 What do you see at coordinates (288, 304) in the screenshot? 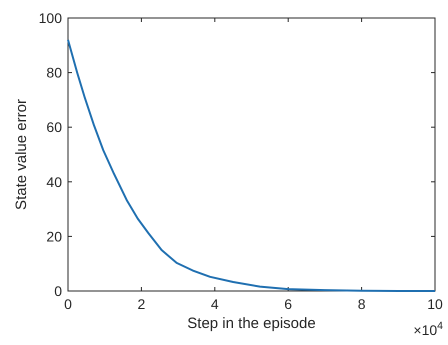
I see `x-tick-label: 6` at bounding box center [288, 304].